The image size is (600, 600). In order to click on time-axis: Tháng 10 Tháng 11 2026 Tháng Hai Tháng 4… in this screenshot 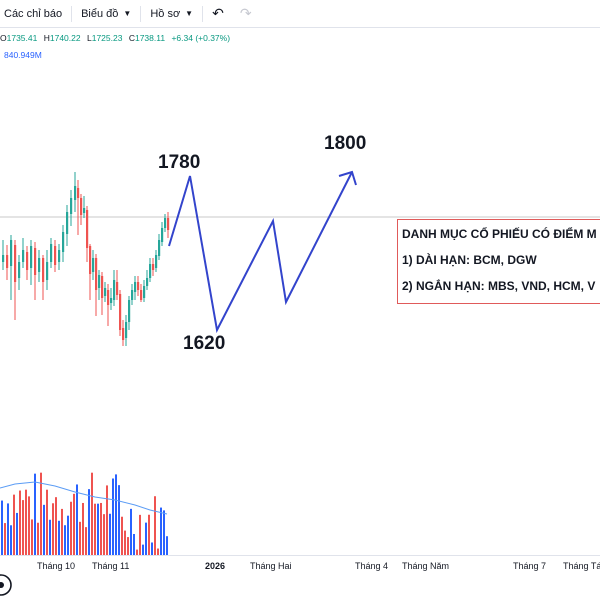, I will do `click(300, 565)`.